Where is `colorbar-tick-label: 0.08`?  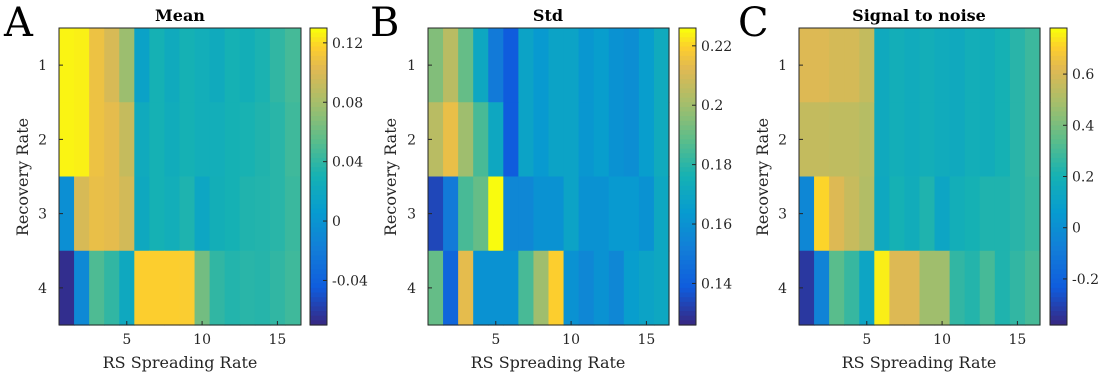 colorbar-tick-label: 0.08 is located at coordinates (347, 103).